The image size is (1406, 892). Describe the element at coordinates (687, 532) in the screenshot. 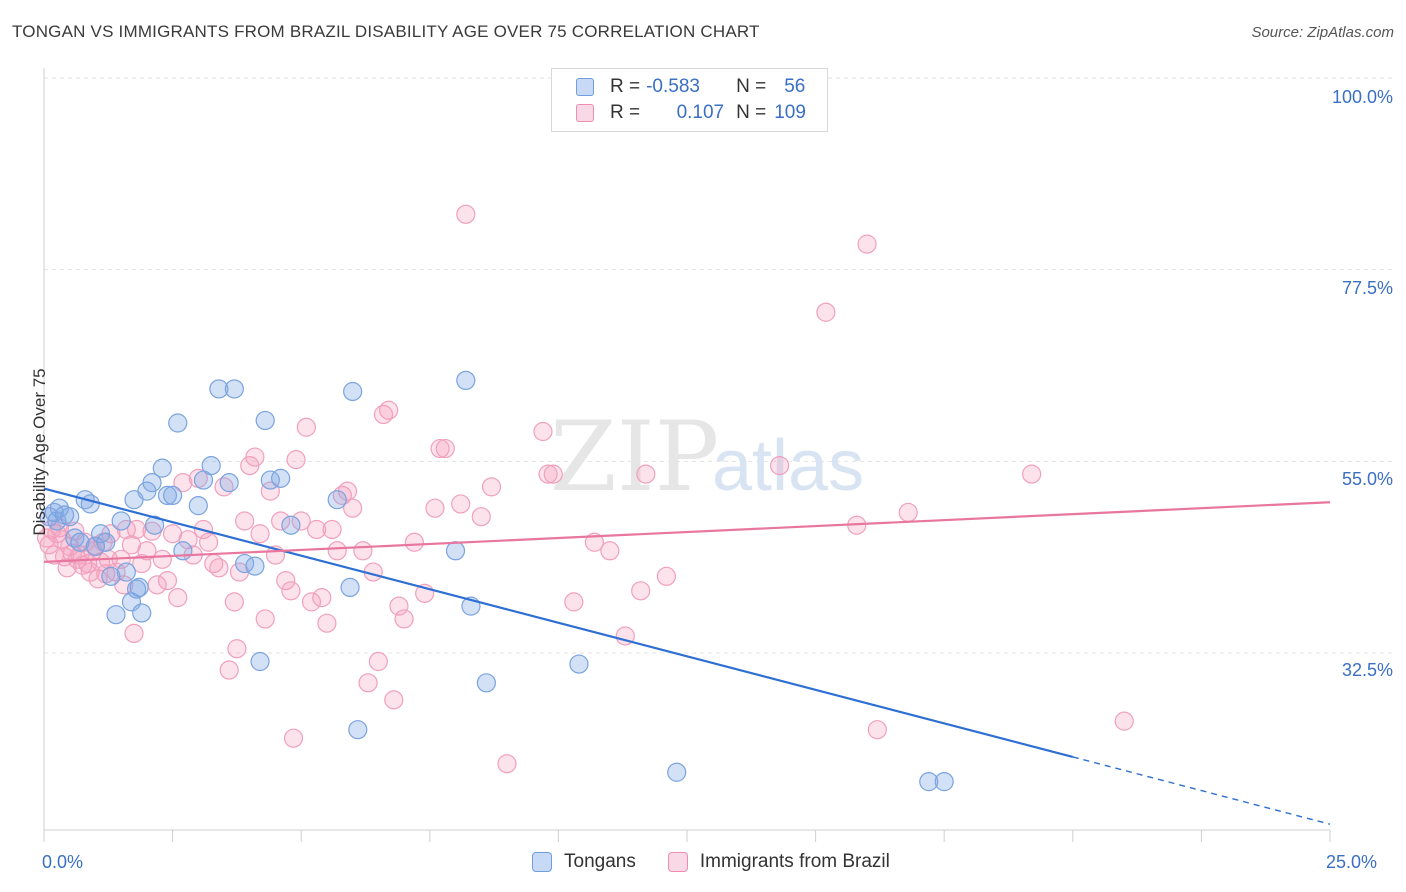

I see `brazil-trend-line` at that location.